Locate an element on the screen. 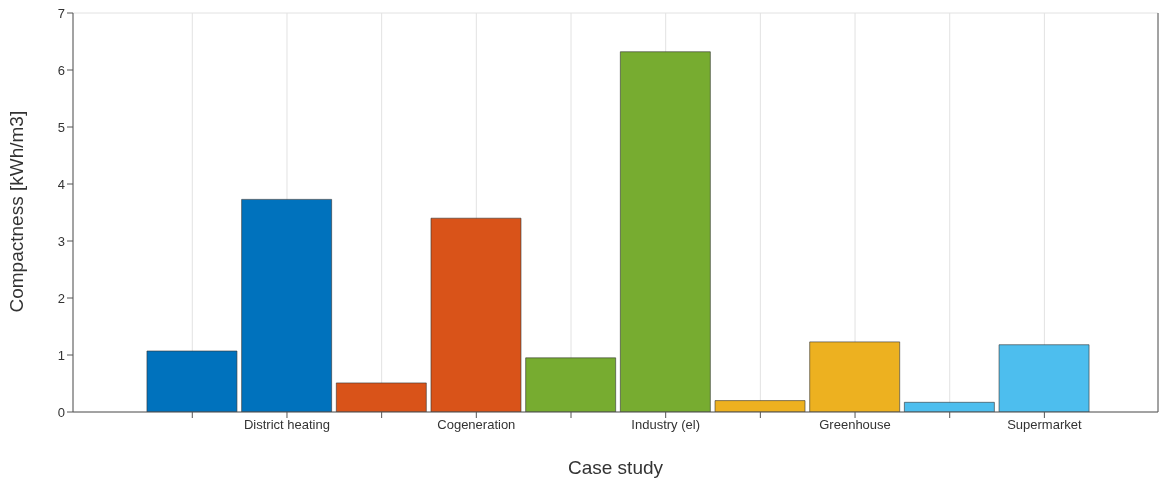 This screenshot has width=1174, height=490. x-tick-label: District heating is located at coordinates (286, 425).